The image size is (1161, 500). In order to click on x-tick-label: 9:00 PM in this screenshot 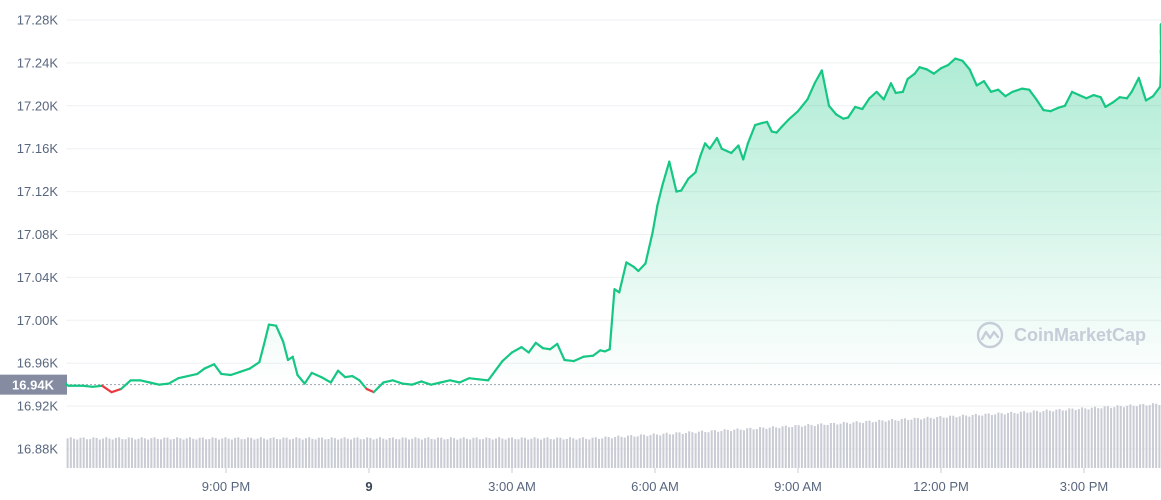, I will do `click(226, 486)`.